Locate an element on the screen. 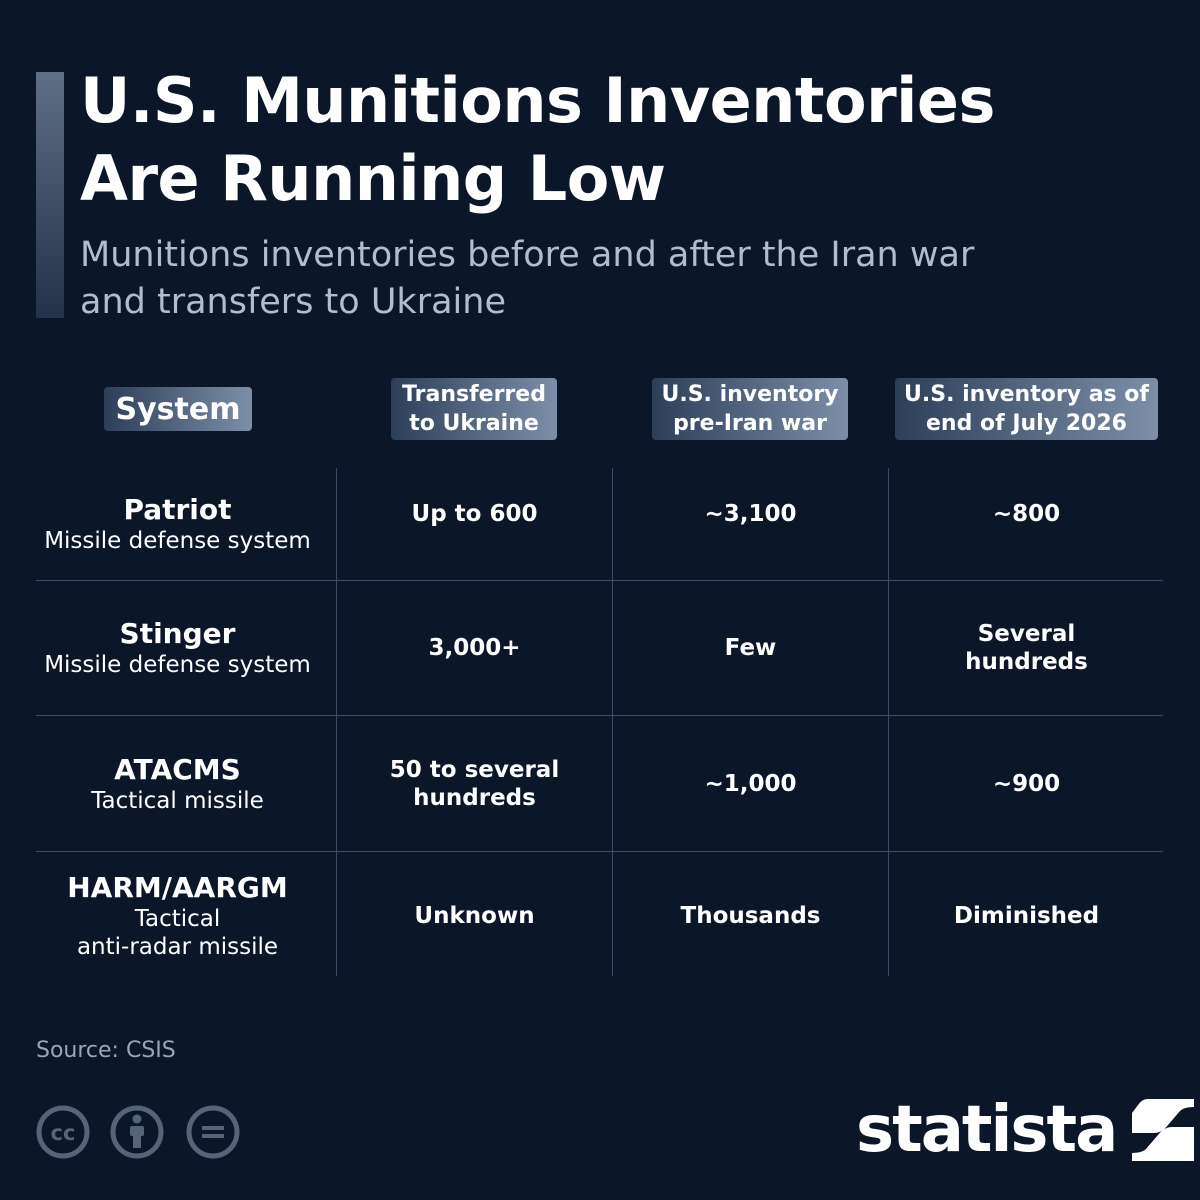  subtitle-line-2: and transfers to Ukraine is located at coordinates (293, 302).